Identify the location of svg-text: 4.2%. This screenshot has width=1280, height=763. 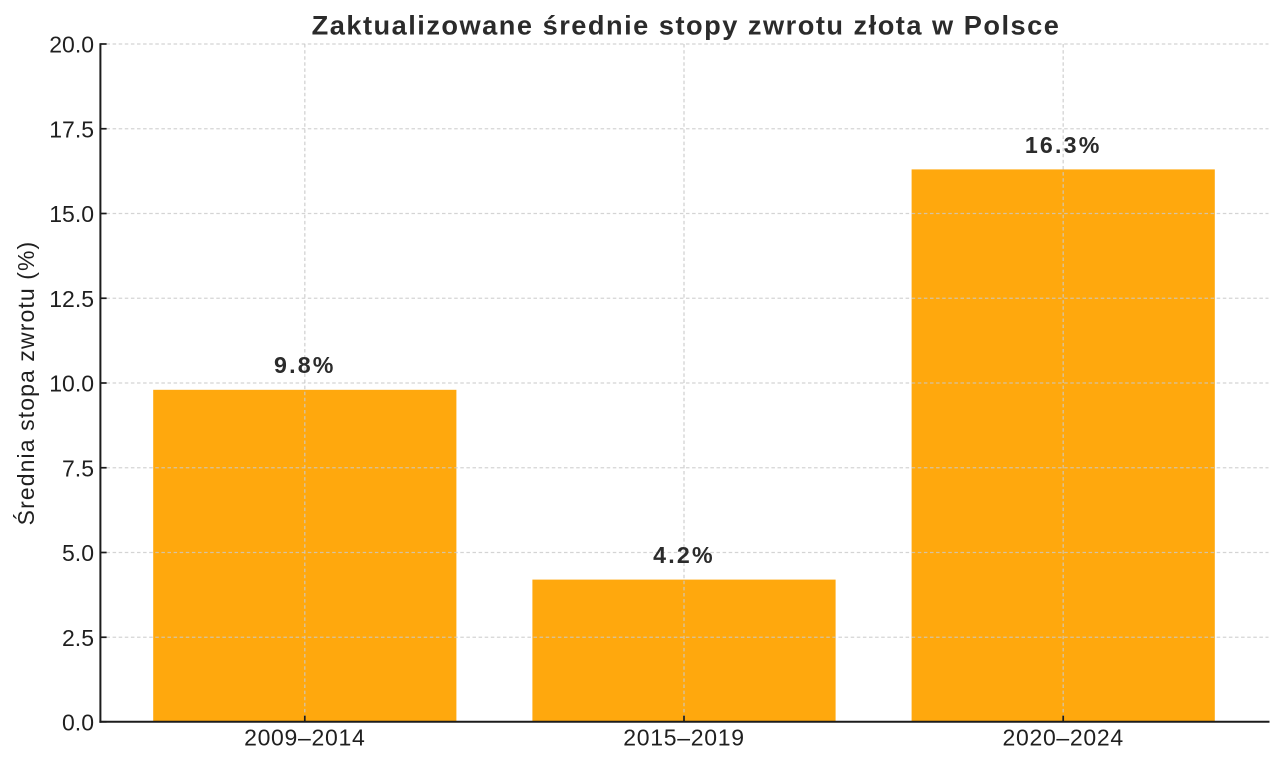
(684, 555).